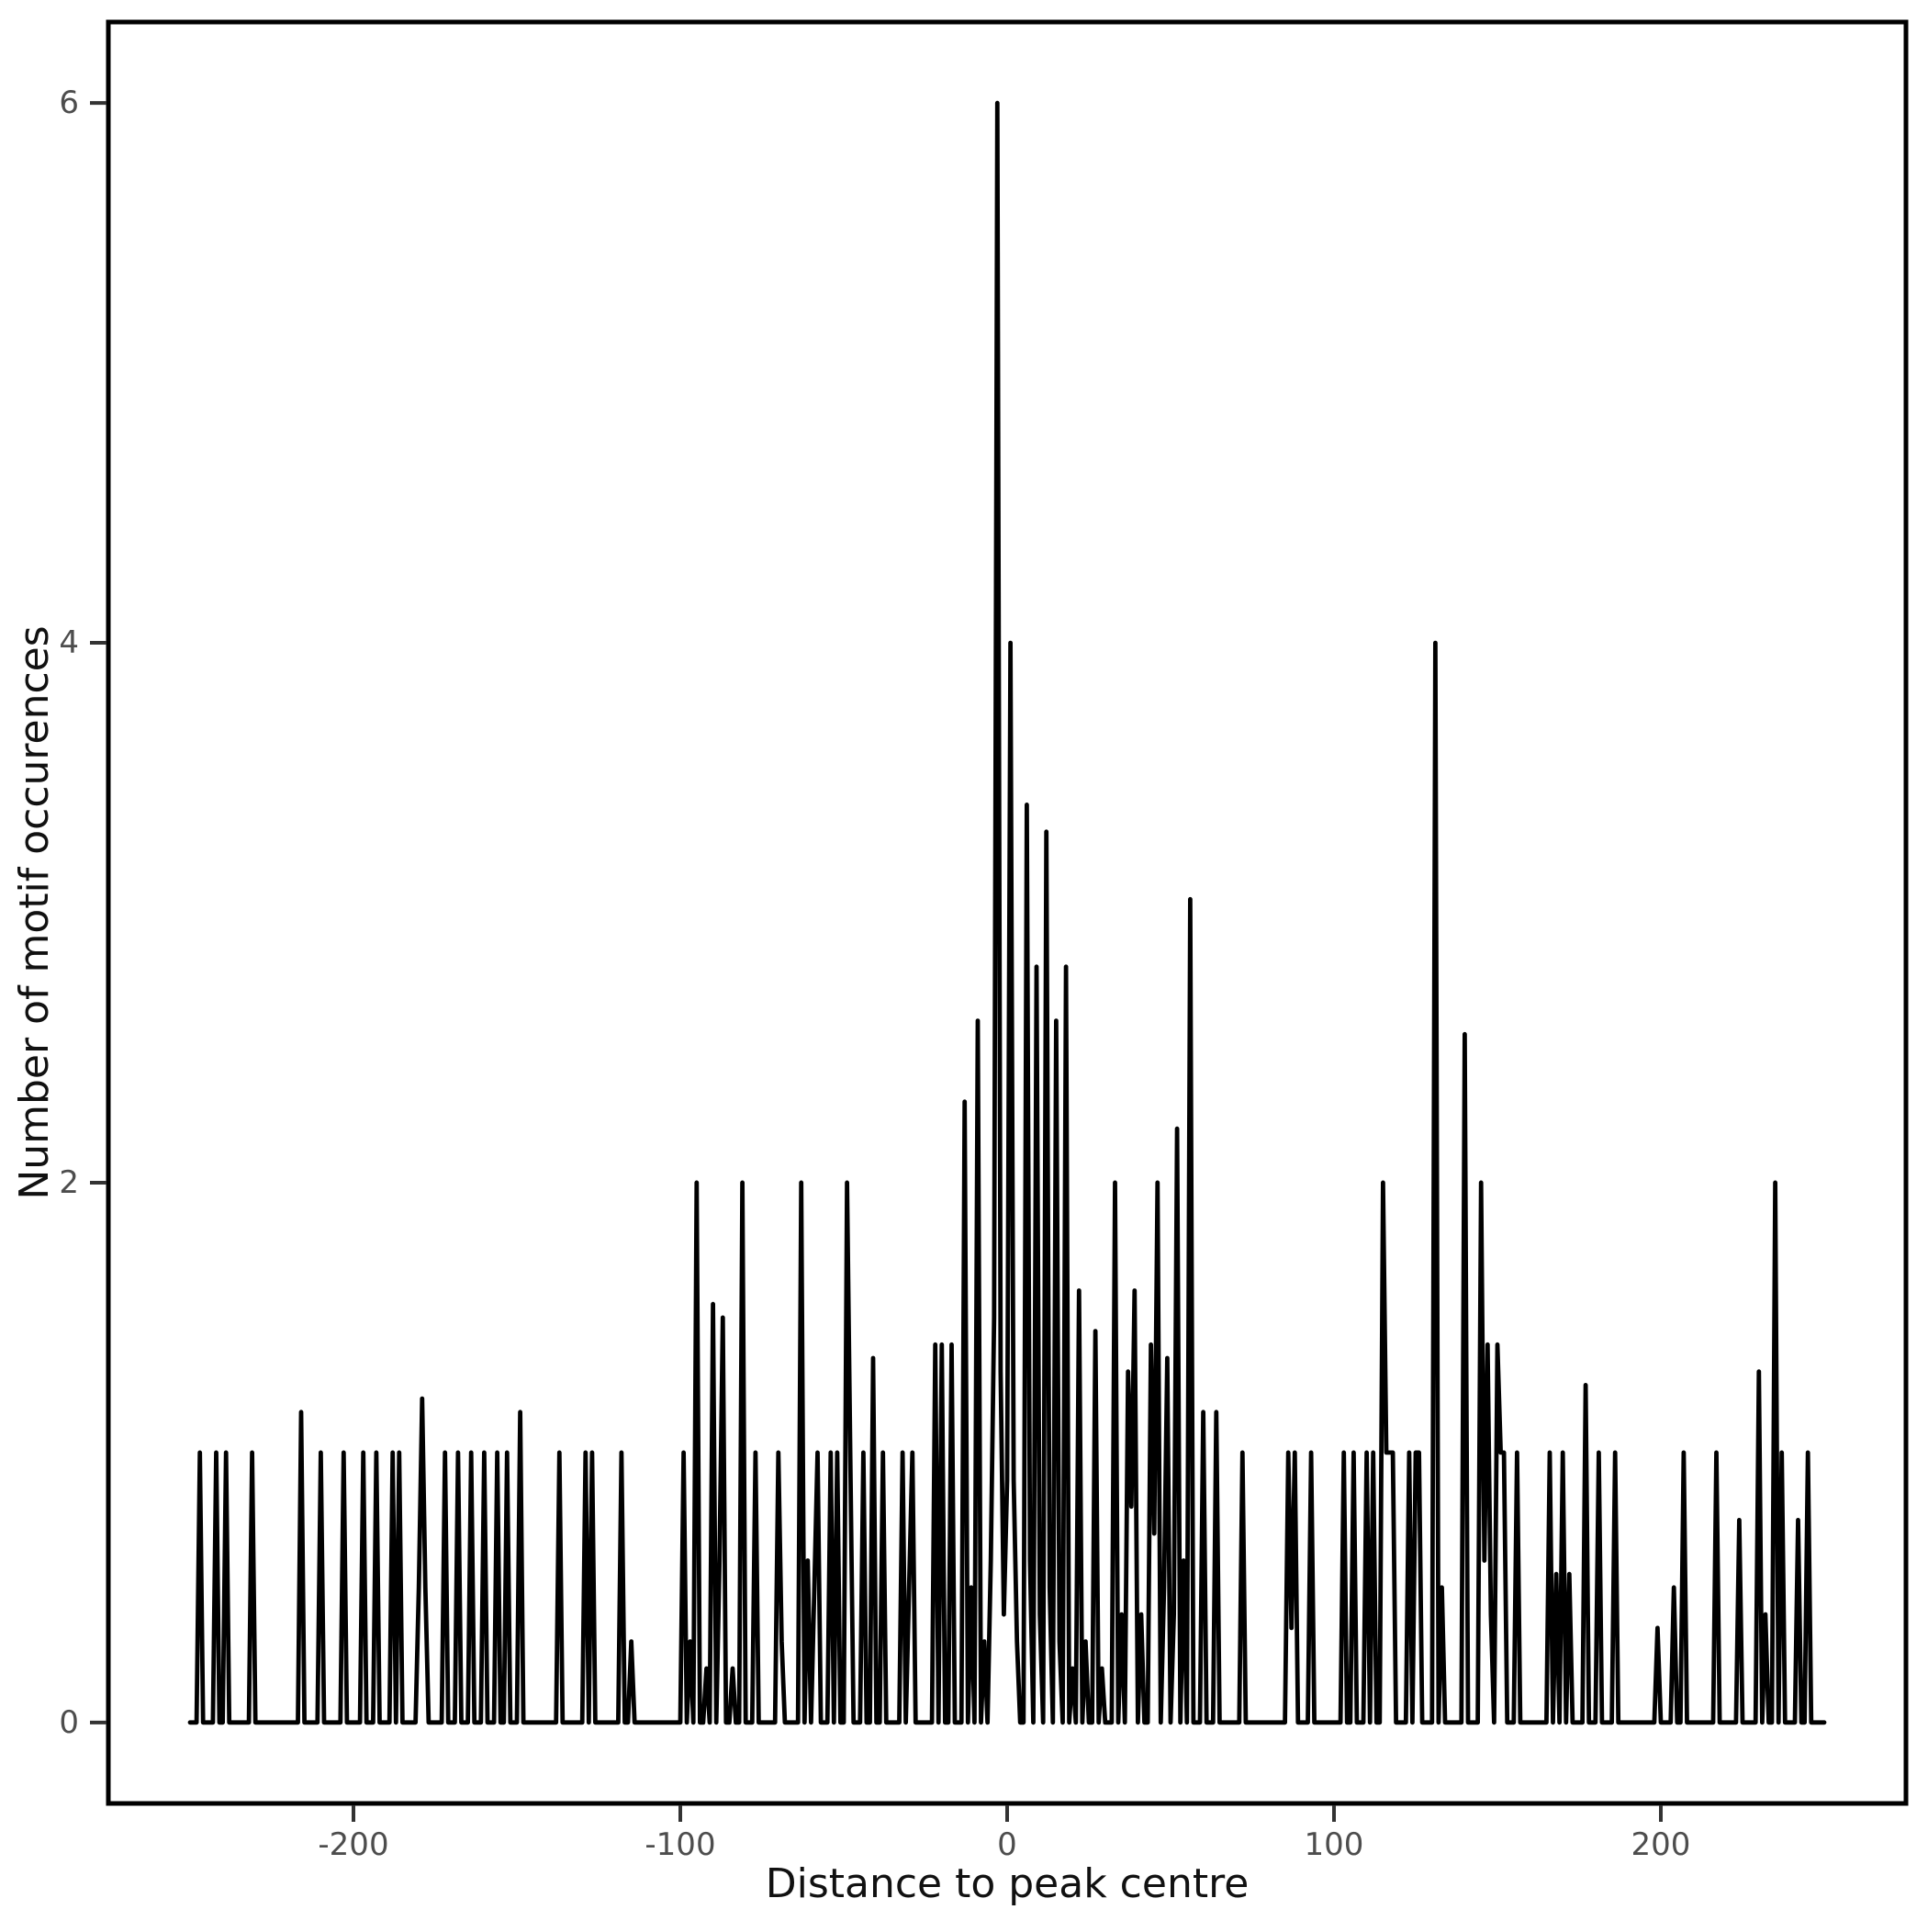 The image size is (1928, 1932). Describe the element at coordinates (353, 1844) in the screenshot. I see `x-tick-label: -200` at that location.